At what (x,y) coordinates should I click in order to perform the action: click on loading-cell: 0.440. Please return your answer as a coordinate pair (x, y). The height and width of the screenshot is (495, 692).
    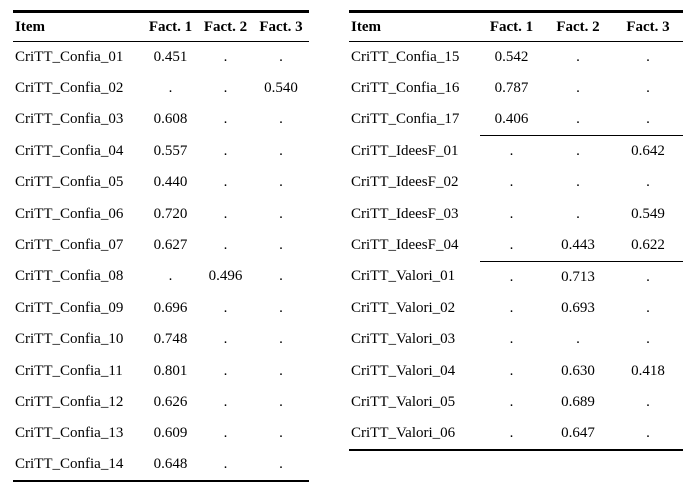
    Looking at the image, I should click on (170, 182).